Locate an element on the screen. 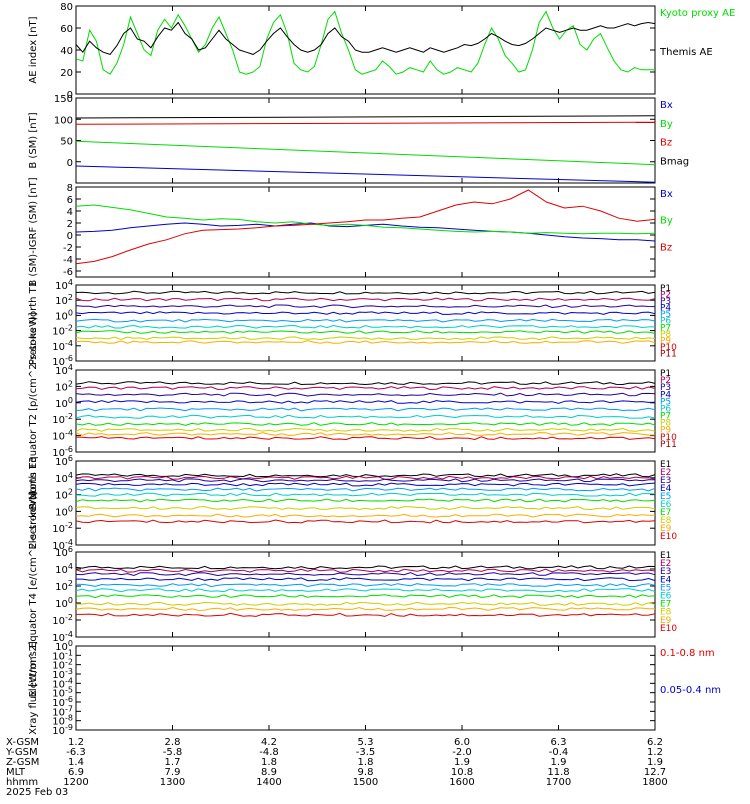 The height and width of the screenshot is (804, 750). footer-row-label: hhmm is located at coordinates (22, 782).